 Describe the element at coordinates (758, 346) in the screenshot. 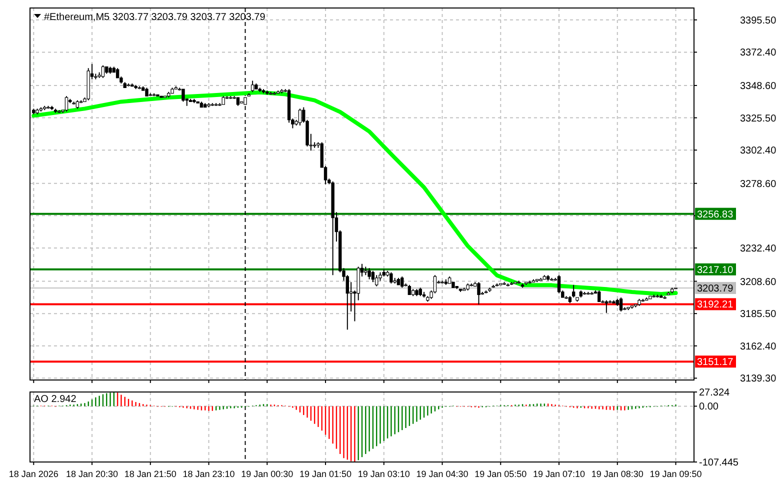

I see `y-tick-label: 3162.40` at that location.